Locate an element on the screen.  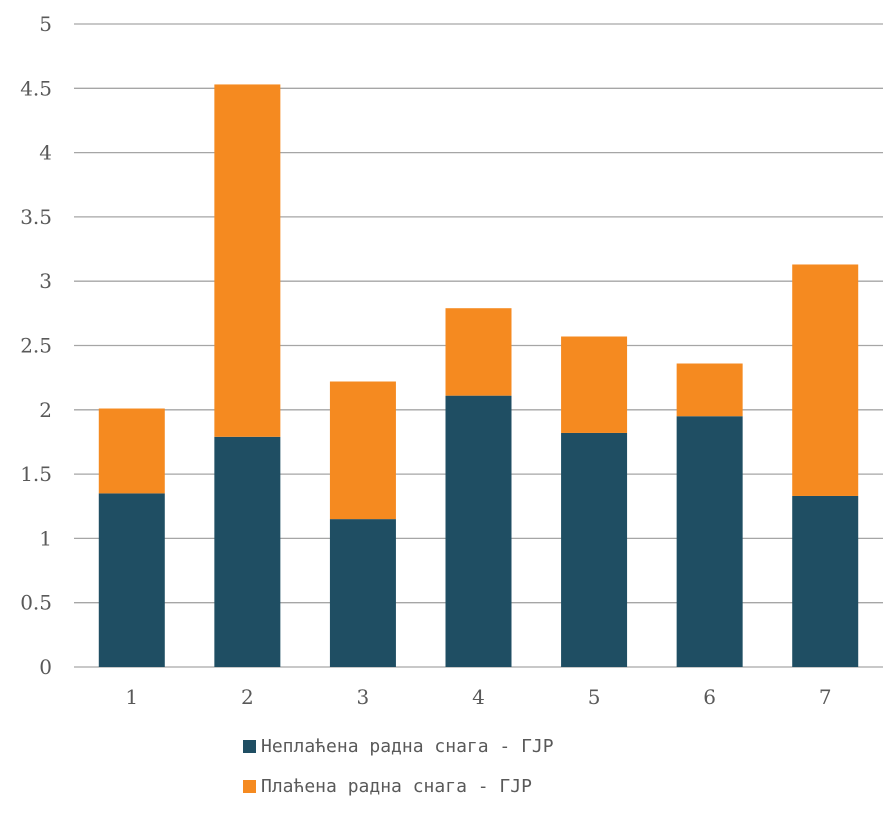
legend-item-unpaid: Неплаћена радна снага - ГЈР is located at coordinates (398, 746).